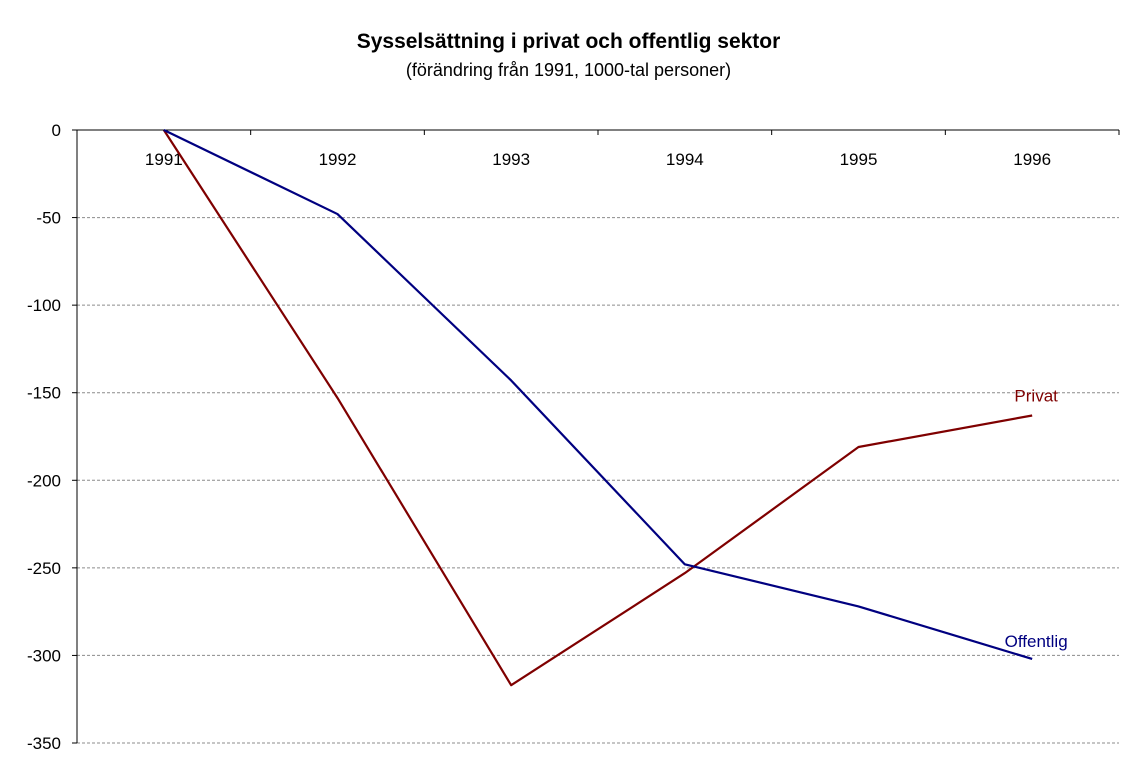 The width and height of the screenshot is (1137, 777). I want to click on x-tick-label: 1993, so click(511, 159).